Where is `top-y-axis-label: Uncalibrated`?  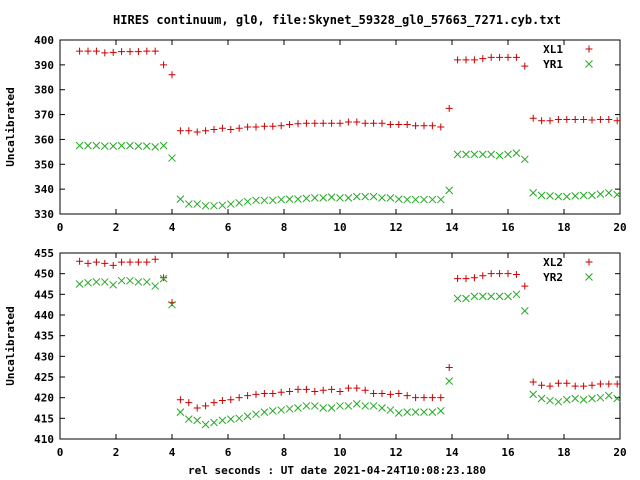 top-y-axis-label: Uncalibrated is located at coordinates (10, 126).